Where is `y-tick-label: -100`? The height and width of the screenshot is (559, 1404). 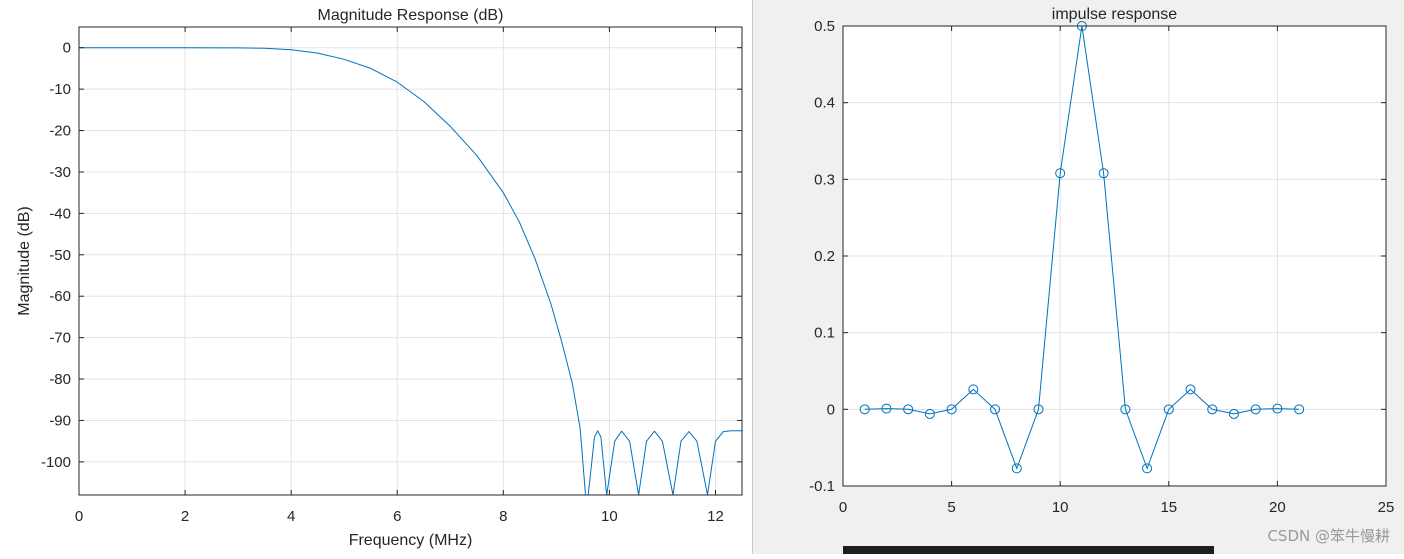
y-tick-label: -100 is located at coordinates (56, 462).